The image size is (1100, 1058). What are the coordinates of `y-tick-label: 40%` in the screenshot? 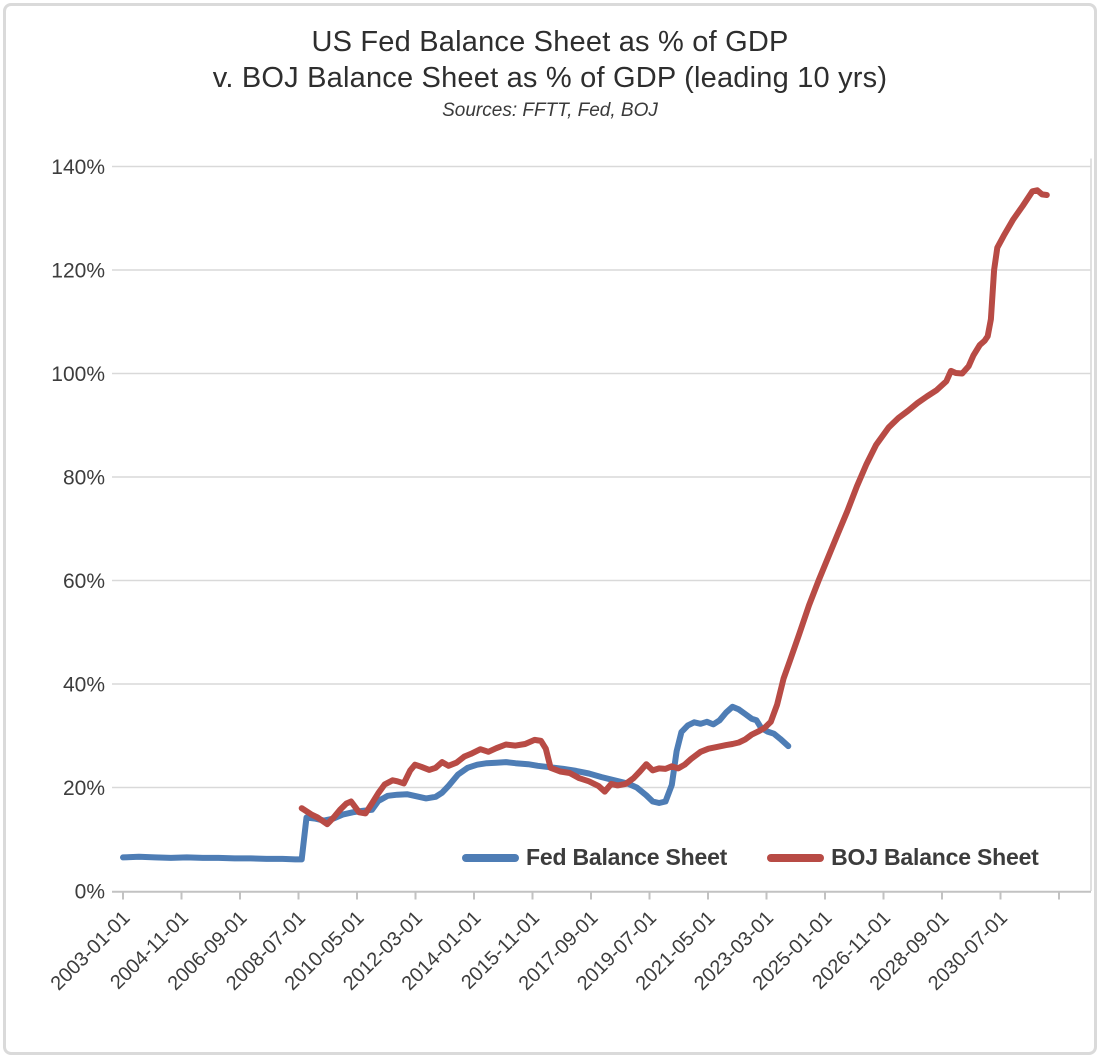 It's located at (84, 685).